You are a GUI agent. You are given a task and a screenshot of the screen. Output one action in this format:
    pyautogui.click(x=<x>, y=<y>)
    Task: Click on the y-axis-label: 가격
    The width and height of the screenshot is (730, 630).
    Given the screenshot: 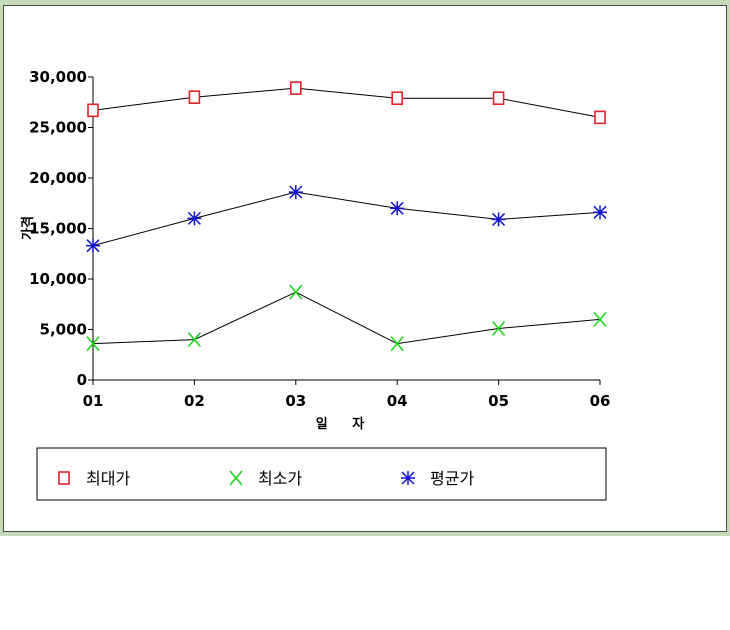 What is the action you would take?
    pyautogui.click(x=28, y=228)
    